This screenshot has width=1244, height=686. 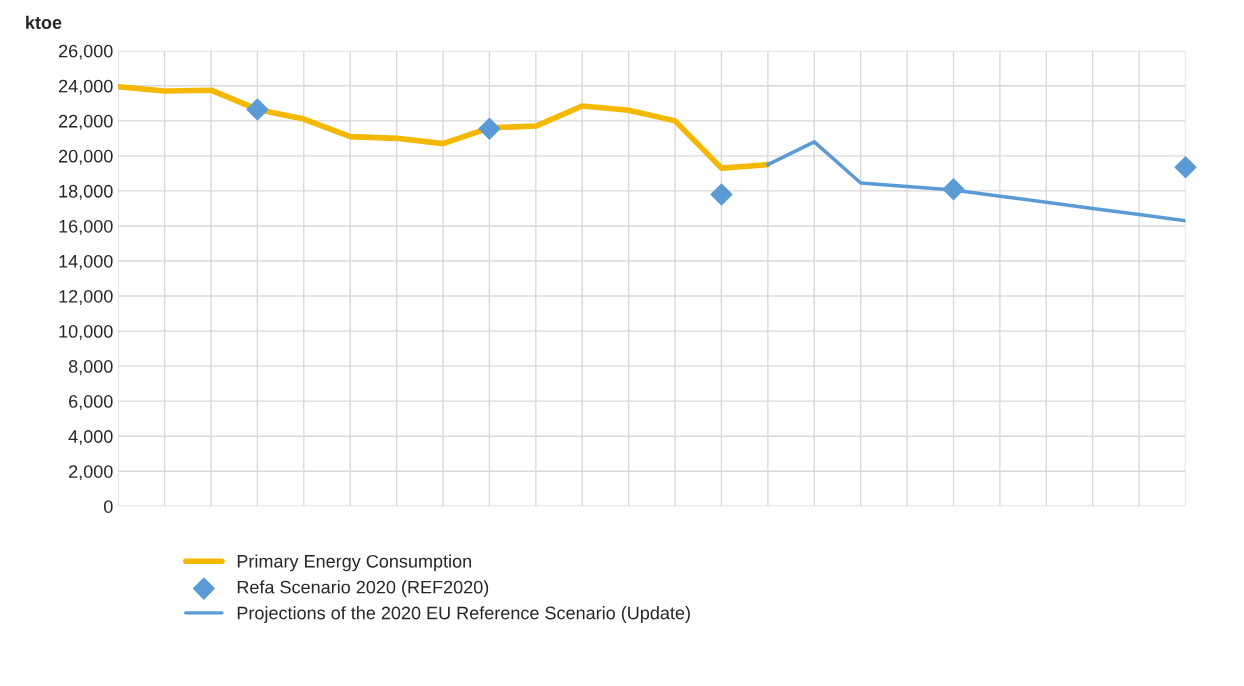 What do you see at coordinates (91, 473) in the screenshot?
I see `y-tick-label: 2,000` at bounding box center [91, 473].